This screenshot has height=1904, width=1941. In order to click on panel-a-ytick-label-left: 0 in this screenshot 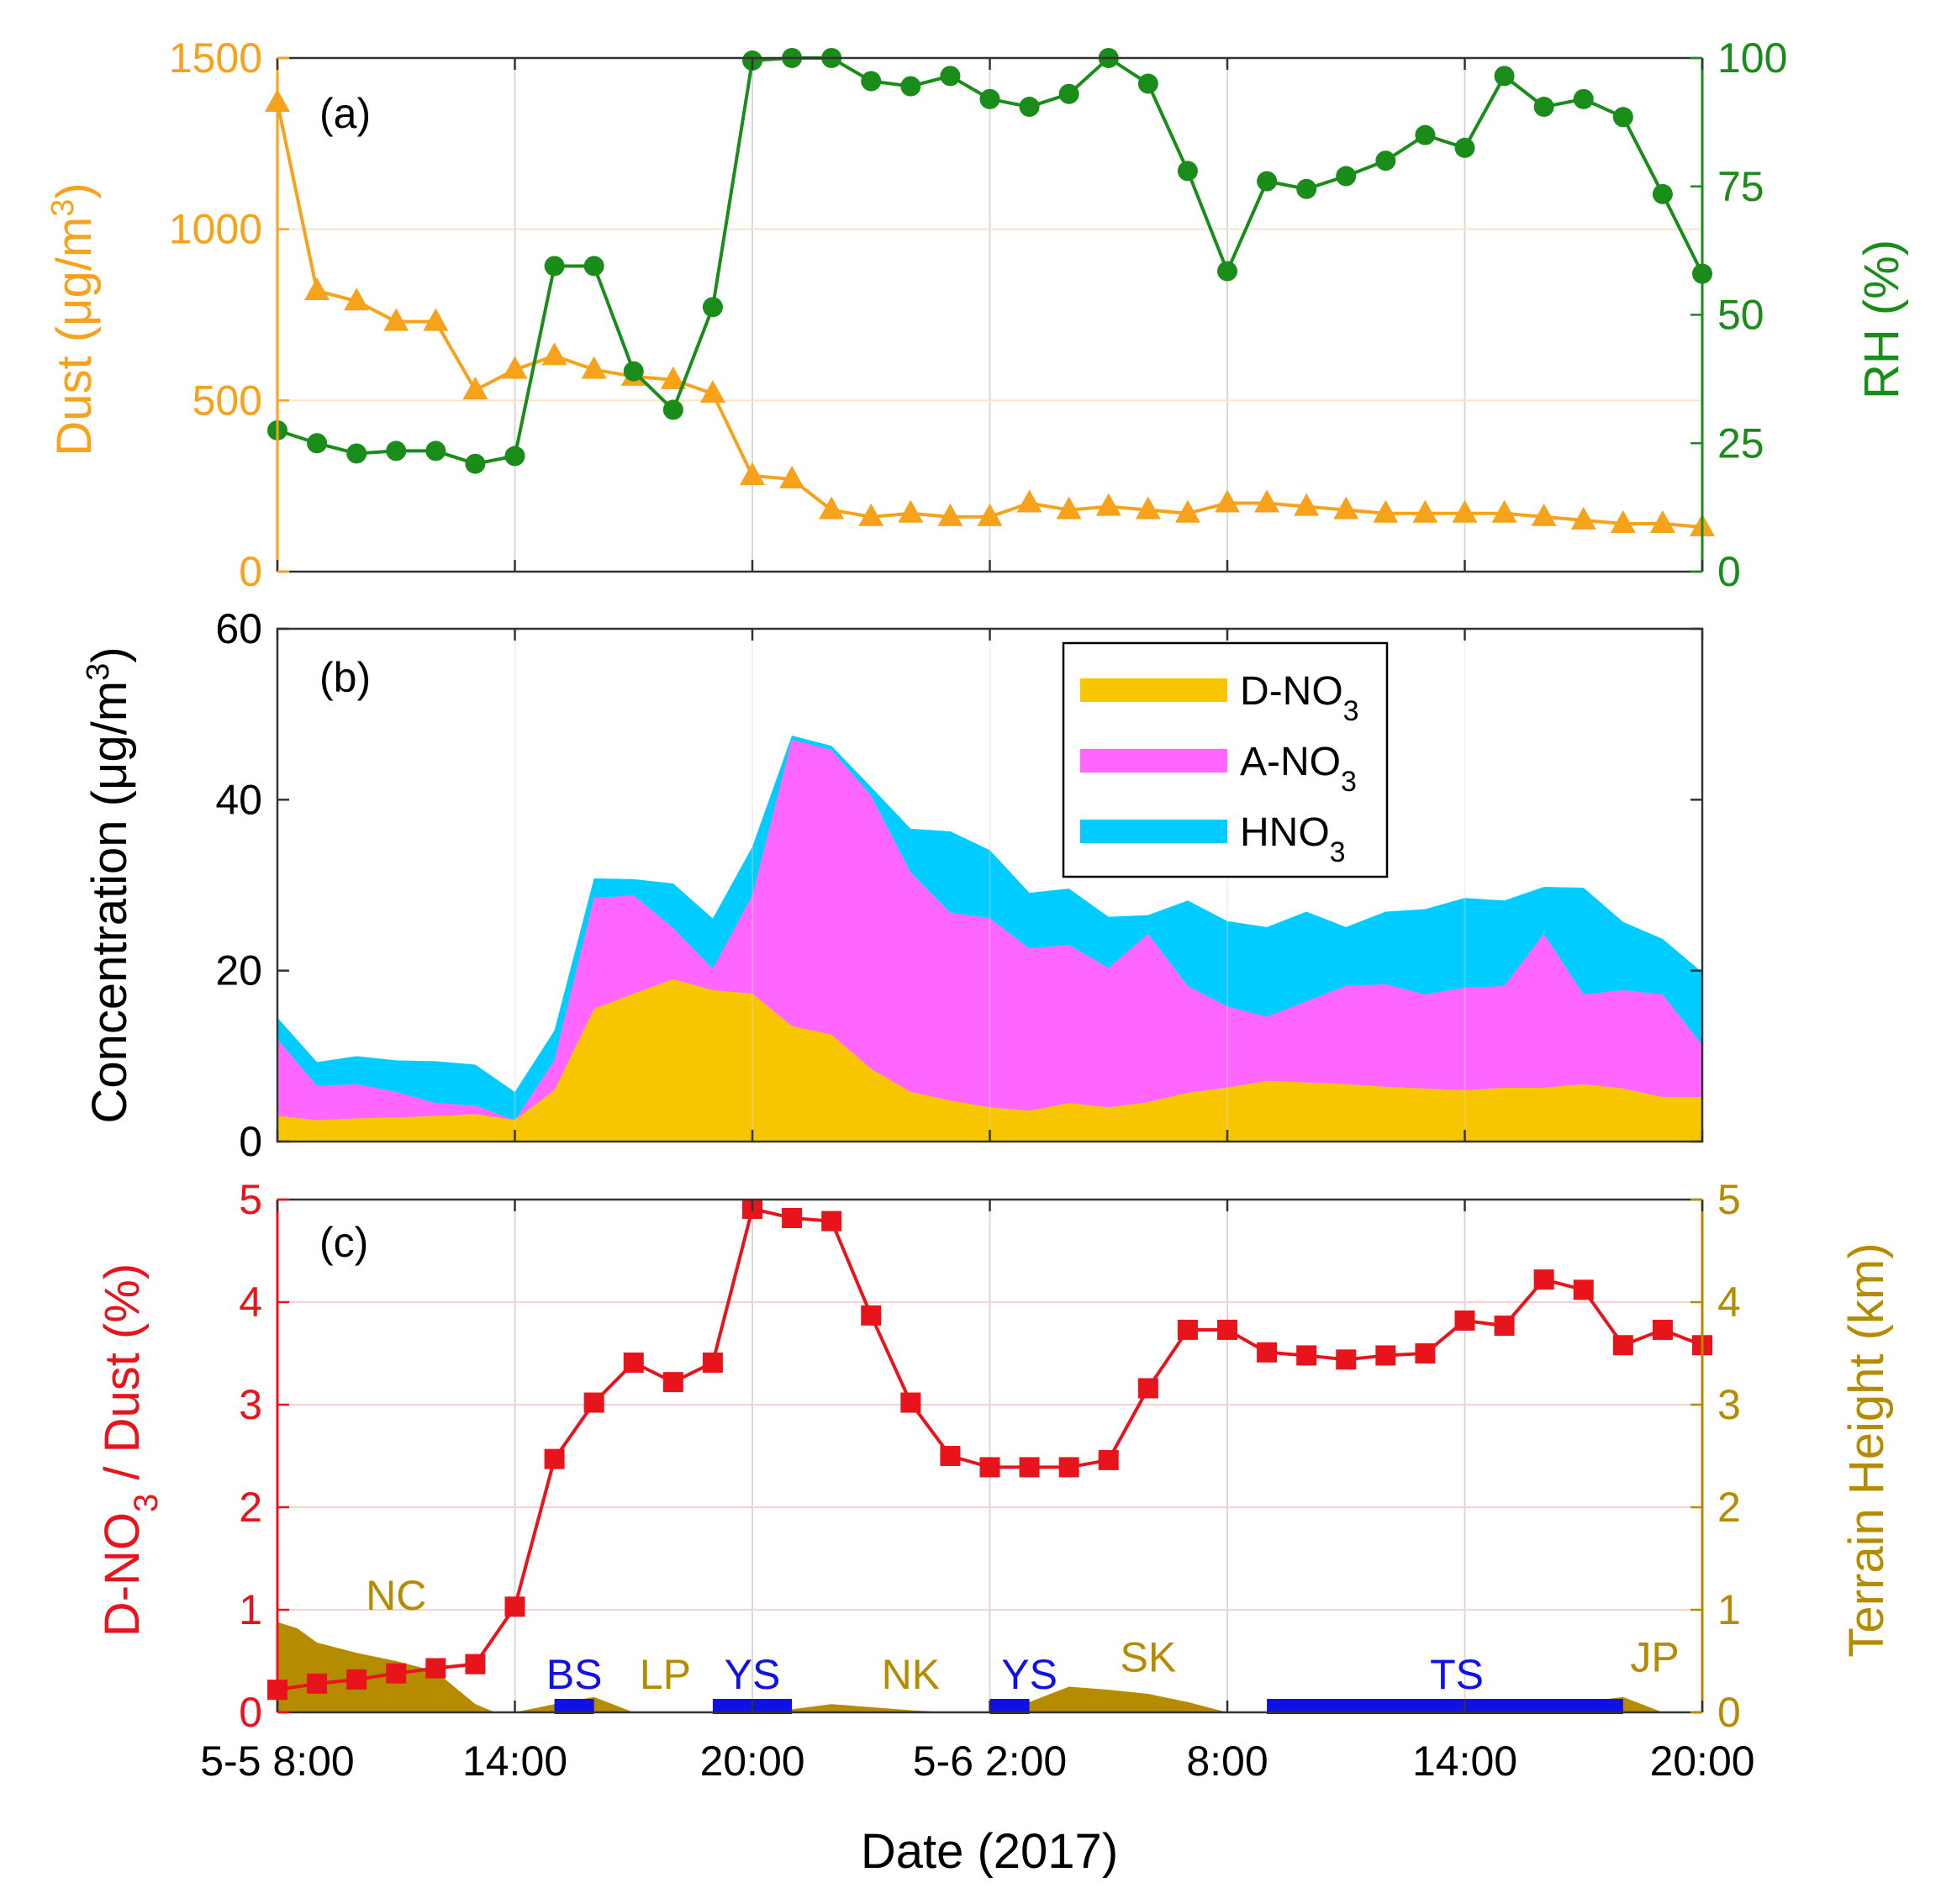, I will do `click(250, 571)`.